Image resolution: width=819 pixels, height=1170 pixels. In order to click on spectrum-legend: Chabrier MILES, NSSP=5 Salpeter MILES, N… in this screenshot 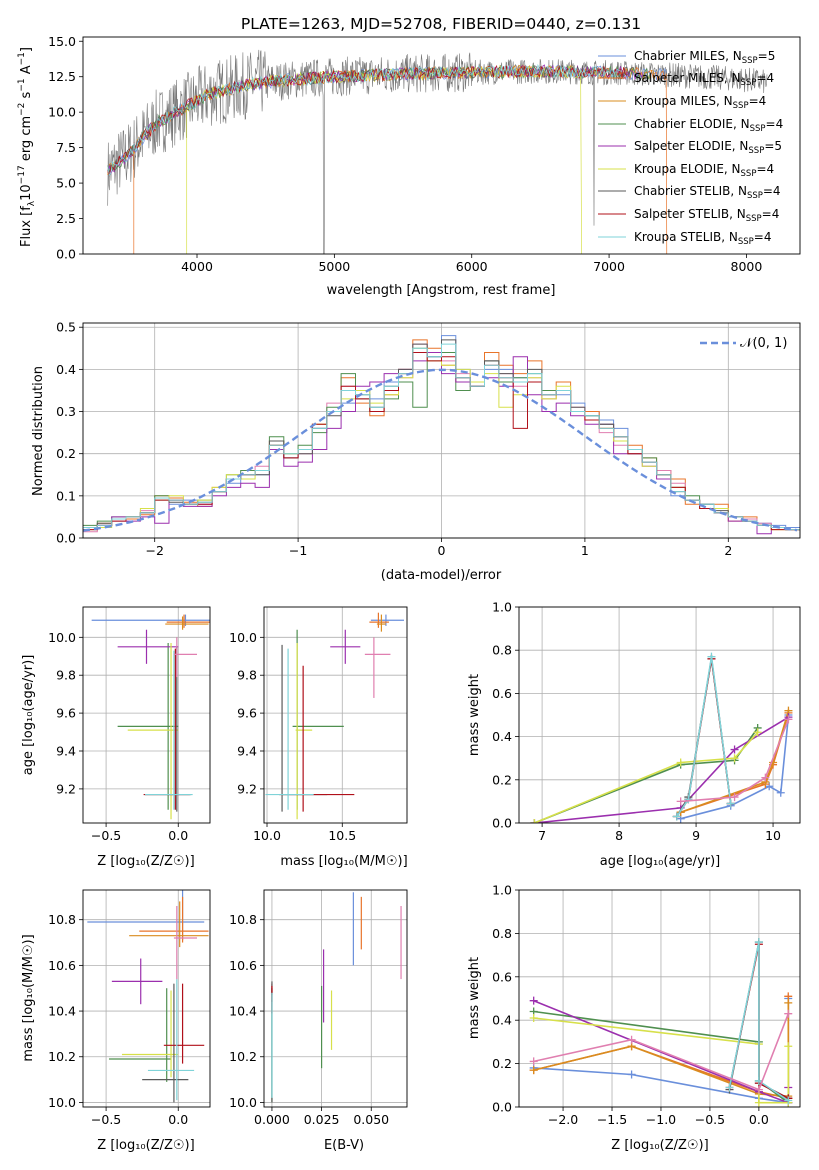, I will do `click(708, 148)`.